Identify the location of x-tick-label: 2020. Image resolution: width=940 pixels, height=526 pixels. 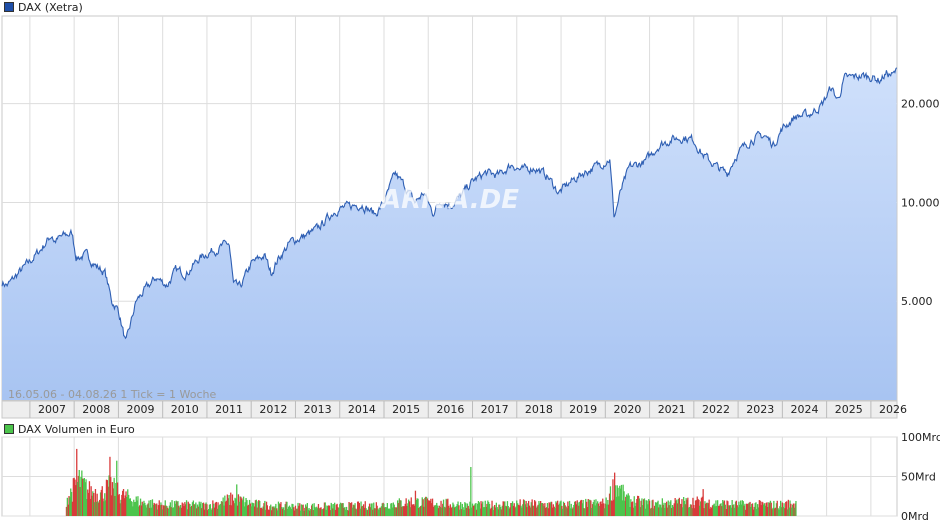
(627, 409).